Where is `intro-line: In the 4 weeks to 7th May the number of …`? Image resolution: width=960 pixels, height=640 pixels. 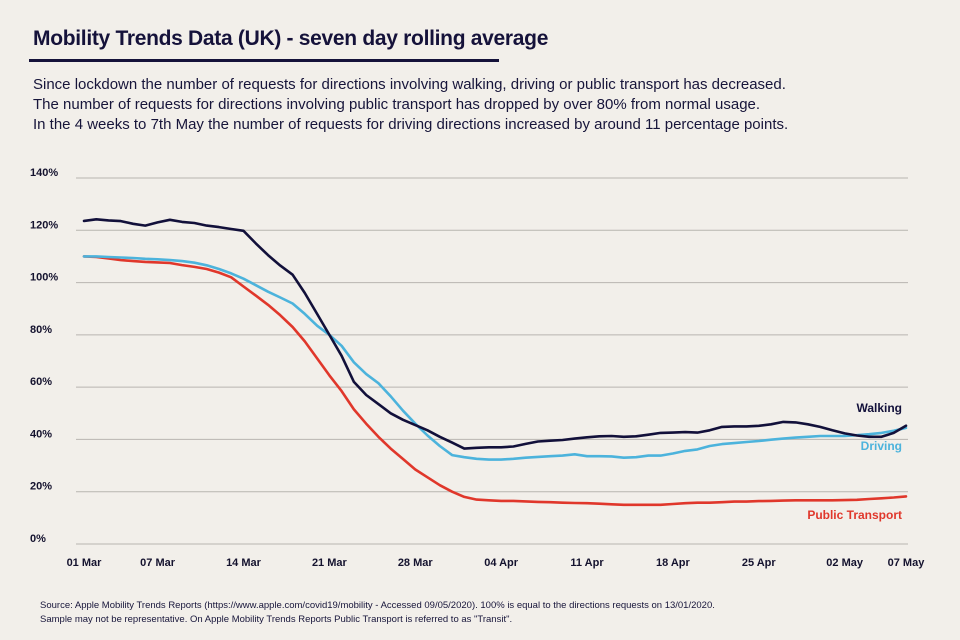 intro-line: In the 4 weeks to 7th May the number of … is located at coordinates (411, 124).